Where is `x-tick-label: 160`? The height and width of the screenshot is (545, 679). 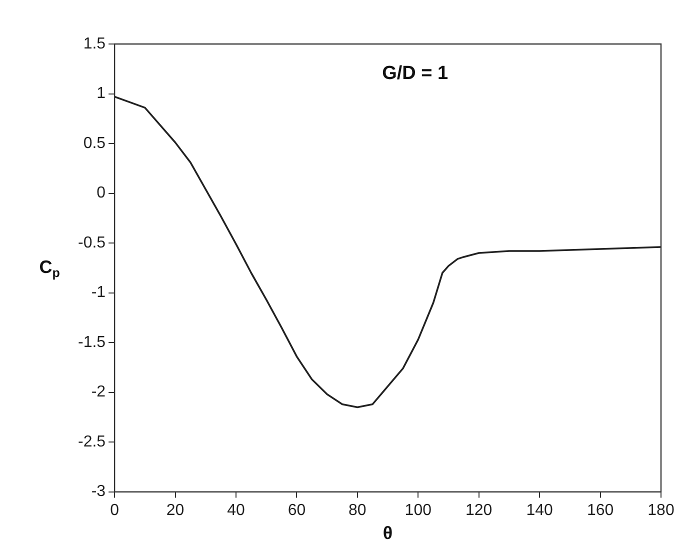
x-tick-label: 160 is located at coordinates (600, 510).